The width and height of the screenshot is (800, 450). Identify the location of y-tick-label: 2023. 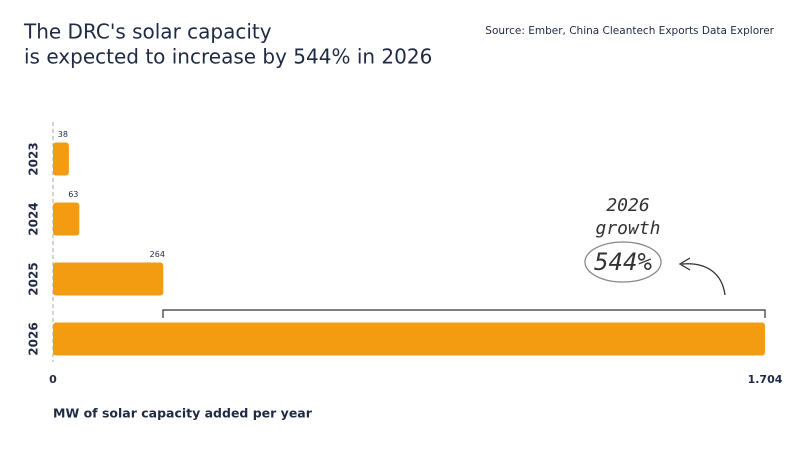
(34, 158).